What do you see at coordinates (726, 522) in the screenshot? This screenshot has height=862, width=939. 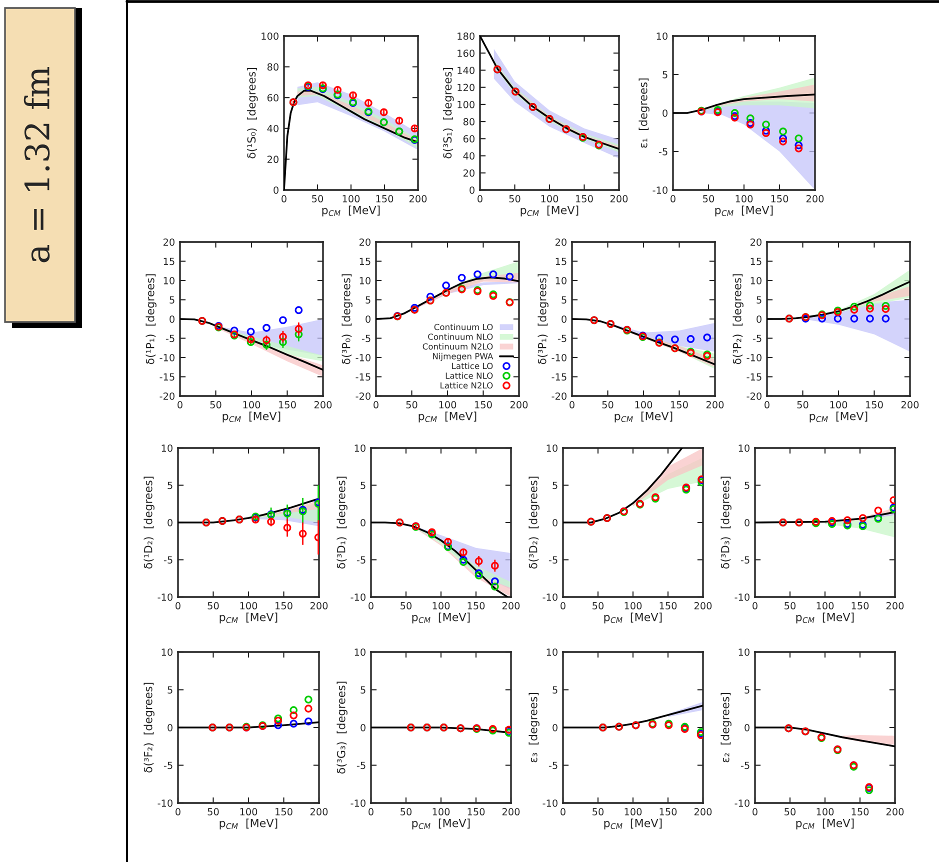 I see `y-axis-title: δ(³D₃) [degrees]` at bounding box center [726, 522].